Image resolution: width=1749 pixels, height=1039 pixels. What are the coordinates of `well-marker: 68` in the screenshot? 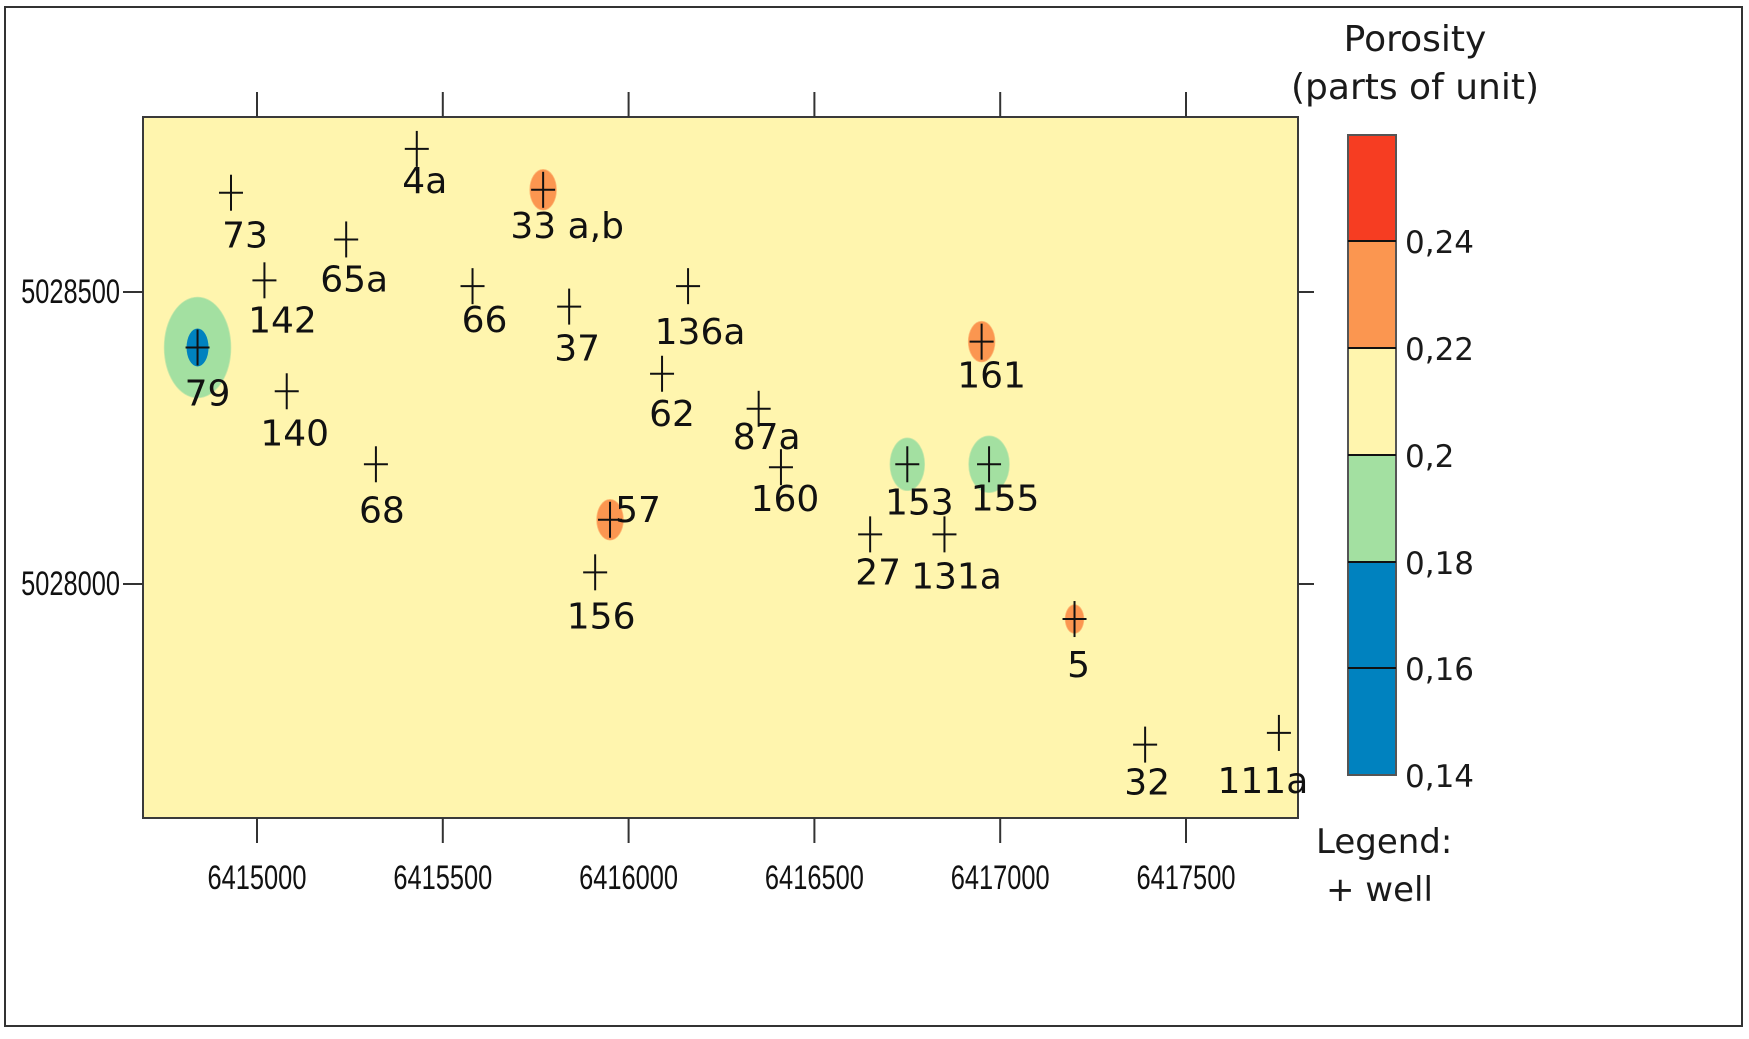 It's located at (382, 488).